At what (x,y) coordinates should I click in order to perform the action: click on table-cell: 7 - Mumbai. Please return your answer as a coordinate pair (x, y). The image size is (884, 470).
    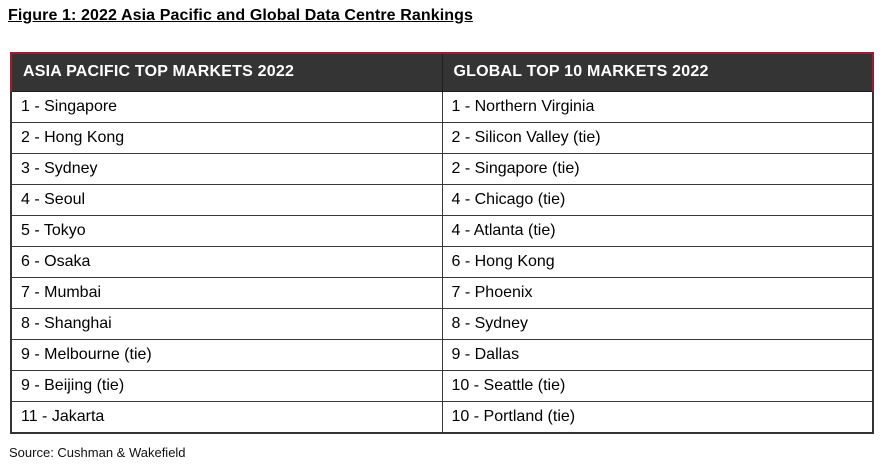
    Looking at the image, I should click on (226, 293).